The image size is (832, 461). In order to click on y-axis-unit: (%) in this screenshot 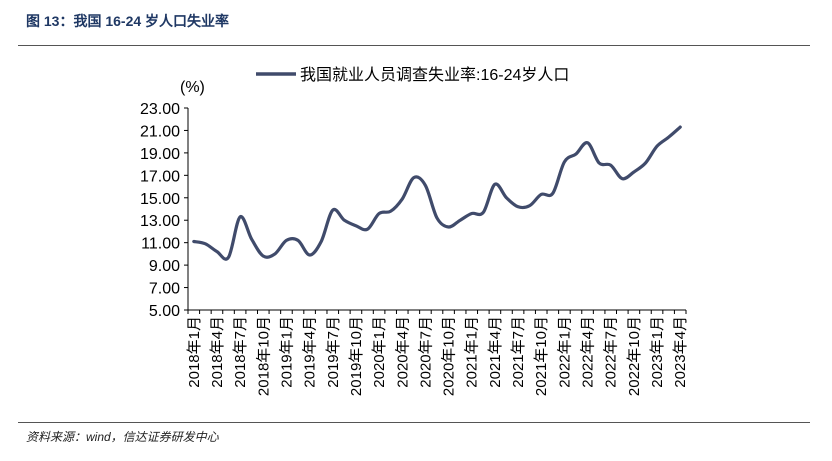, I will do `click(192, 87)`.